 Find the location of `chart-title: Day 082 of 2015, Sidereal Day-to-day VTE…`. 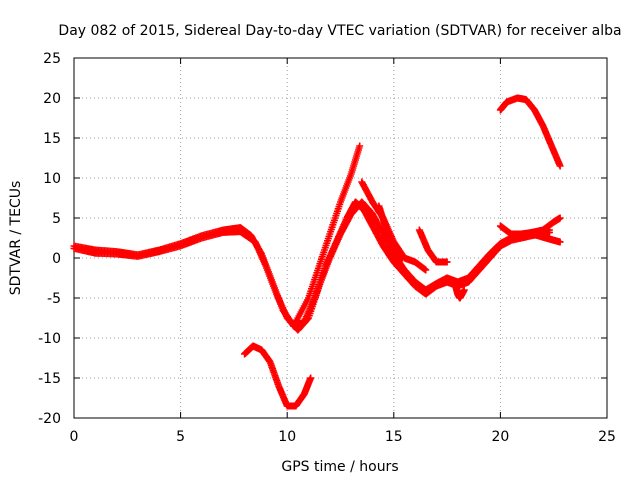

chart-title: Day 082 of 2015, Sidereal Day-to-day VTE… is located at coordinates (339, 31).